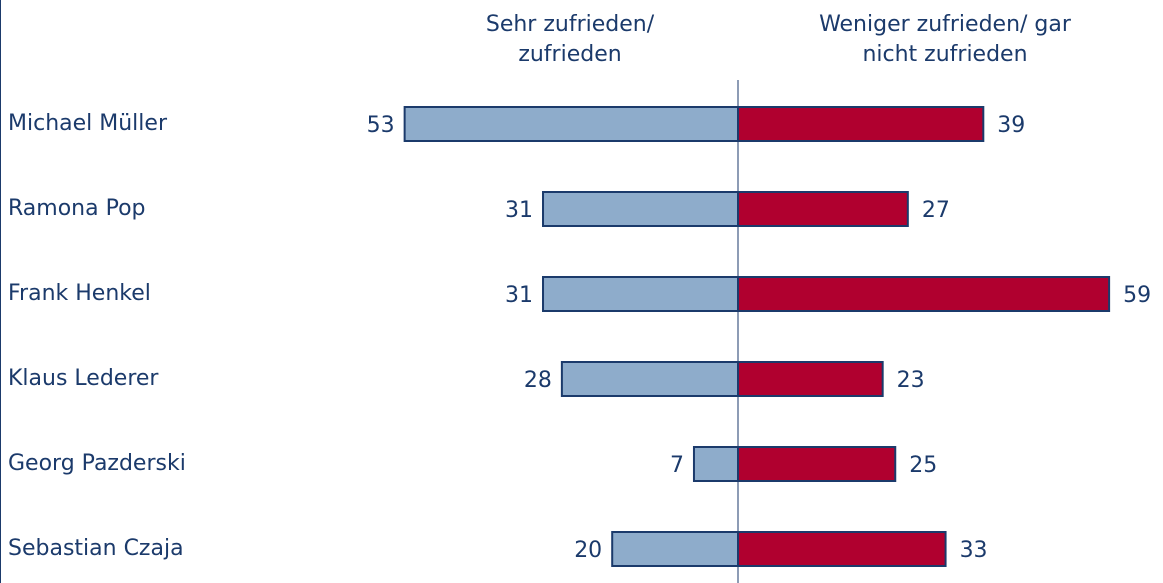  I want to click on category-label: Klaus Lederer, so click(83, 378).